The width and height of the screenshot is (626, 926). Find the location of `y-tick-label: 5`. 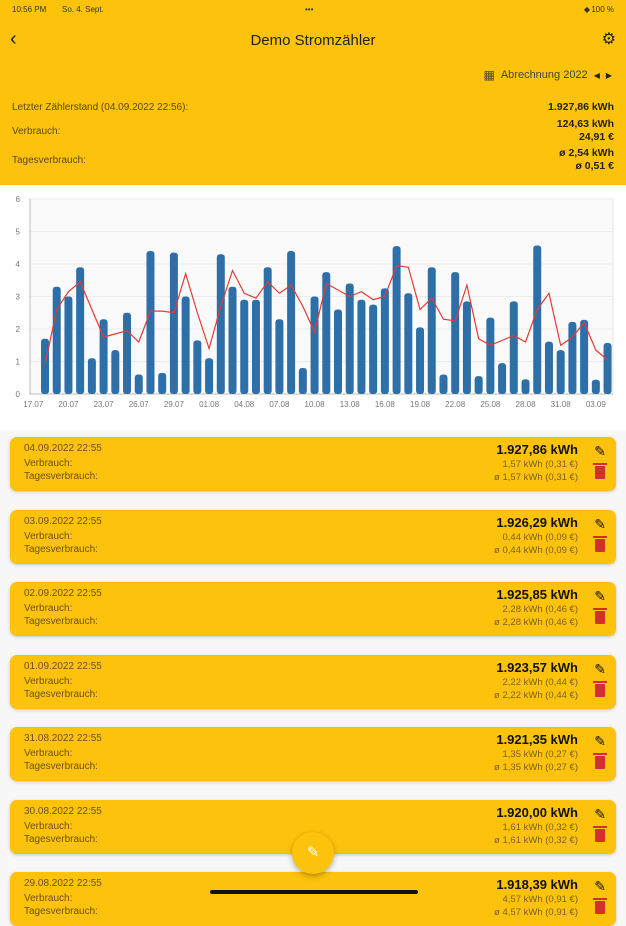

y-tick-label: 5 is located at coordinates (18, 232).